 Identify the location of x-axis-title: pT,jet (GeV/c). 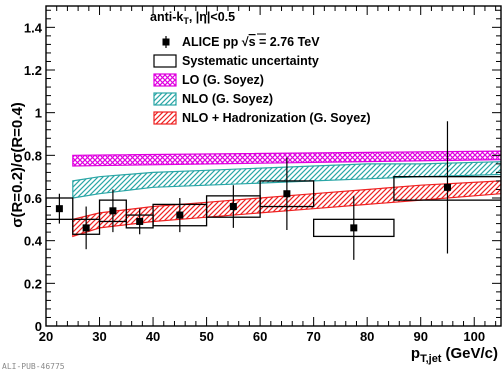
(454, 355).